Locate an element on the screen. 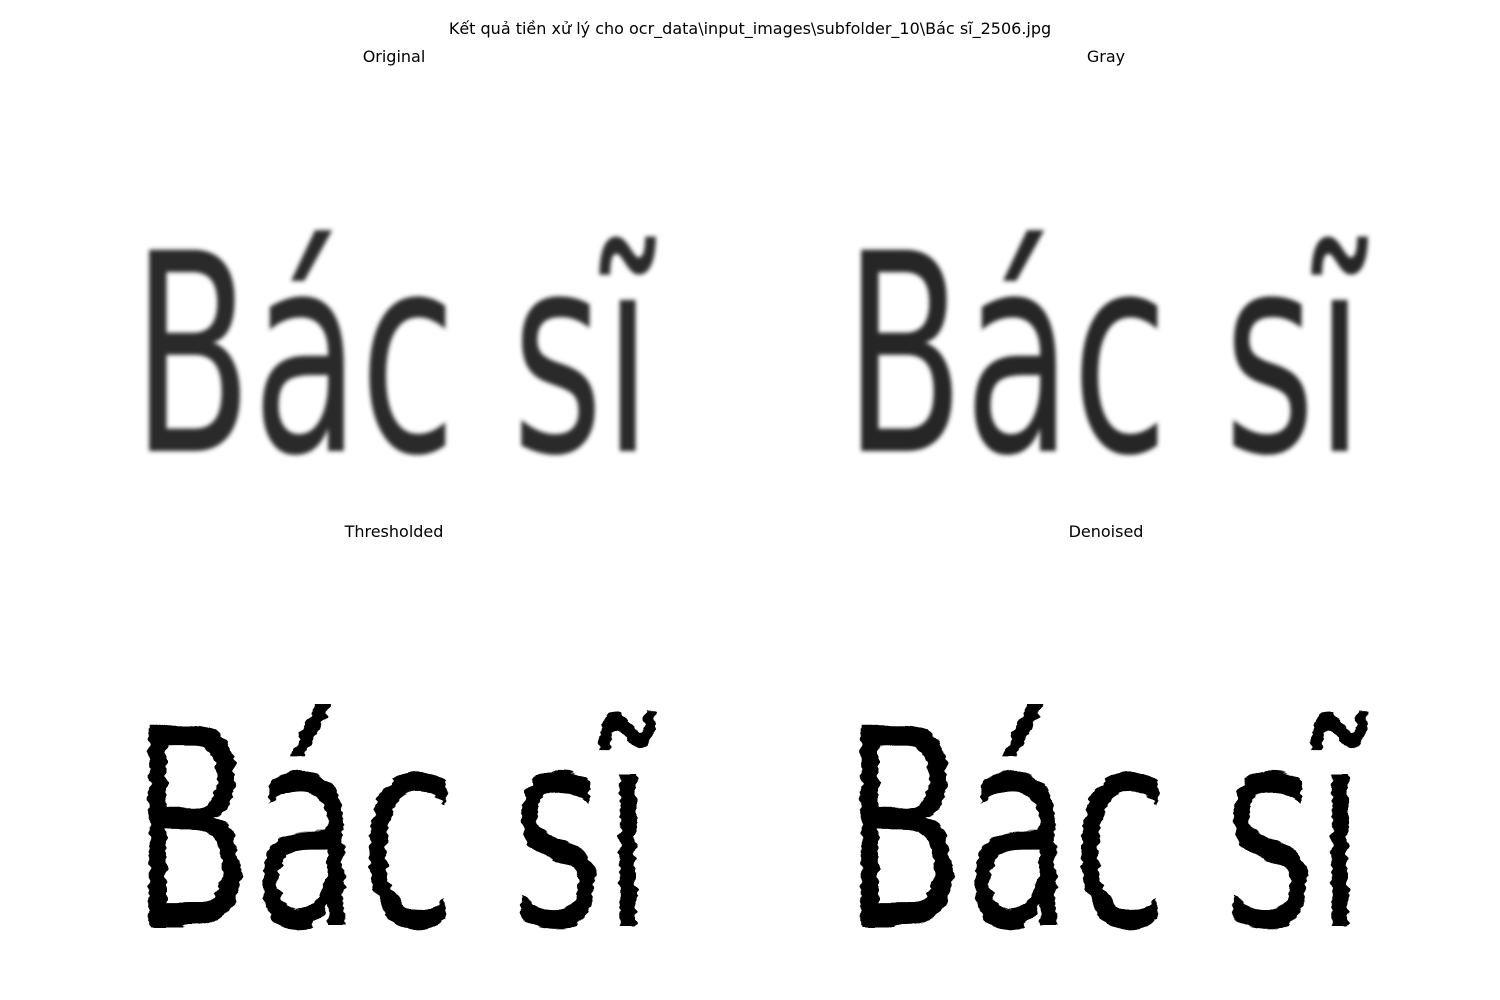 This screenshot has width=1500, height=1000. image-original: Bác sĩ is located at coordinates (394, 345).